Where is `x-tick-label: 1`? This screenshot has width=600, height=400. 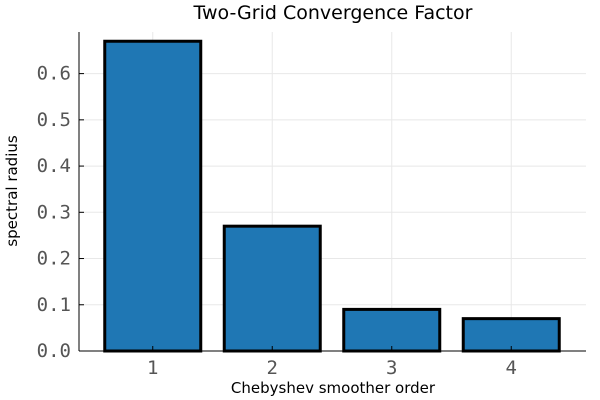 x-tick-label: 1 is located at coordinates (152, 368).